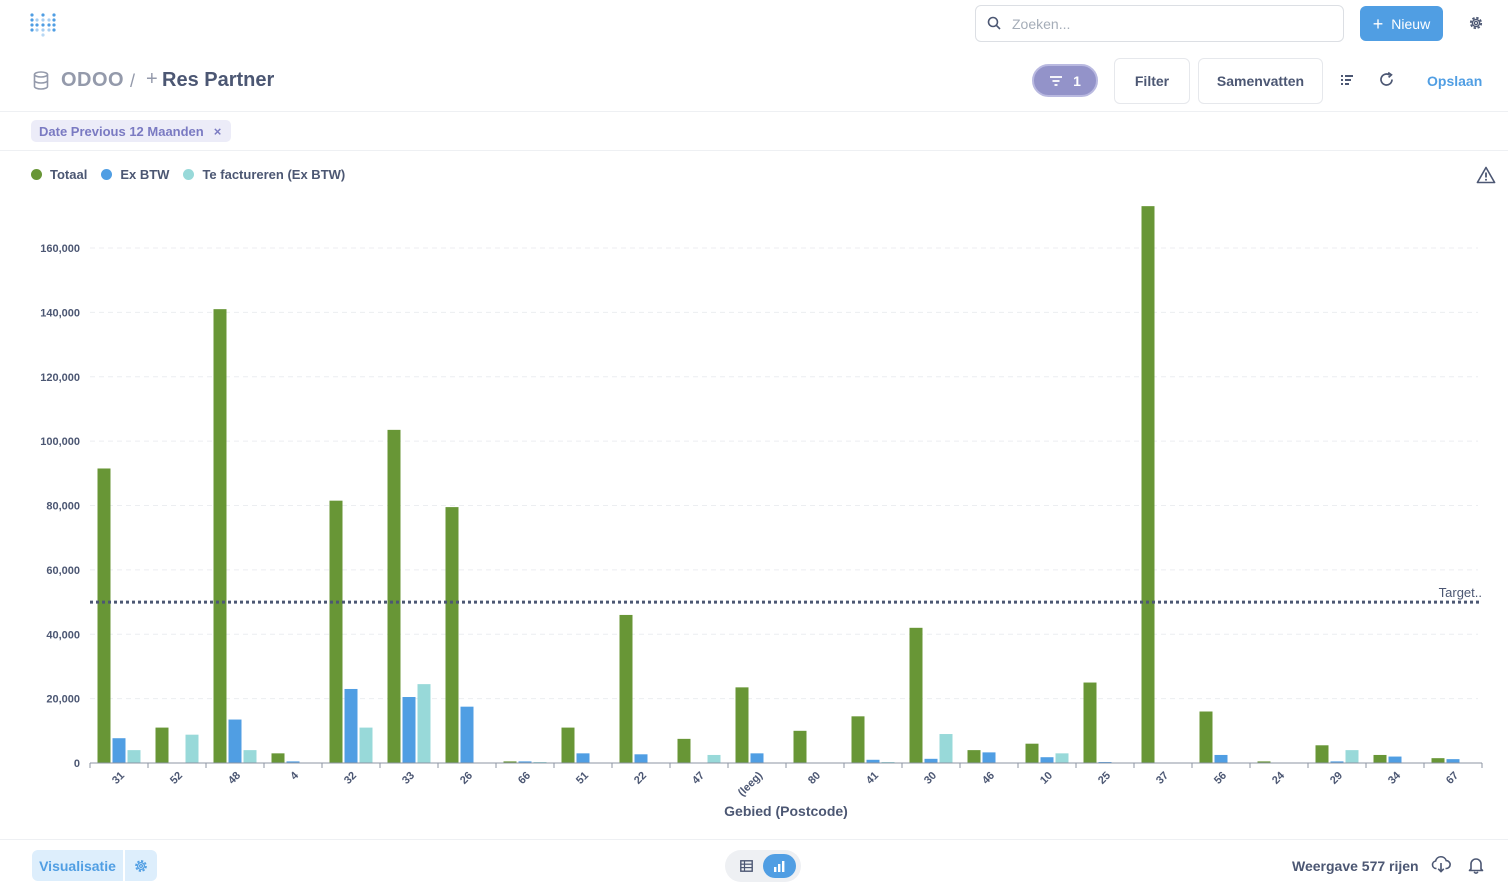  I want to click on gear-icon, so click(1476, 25).